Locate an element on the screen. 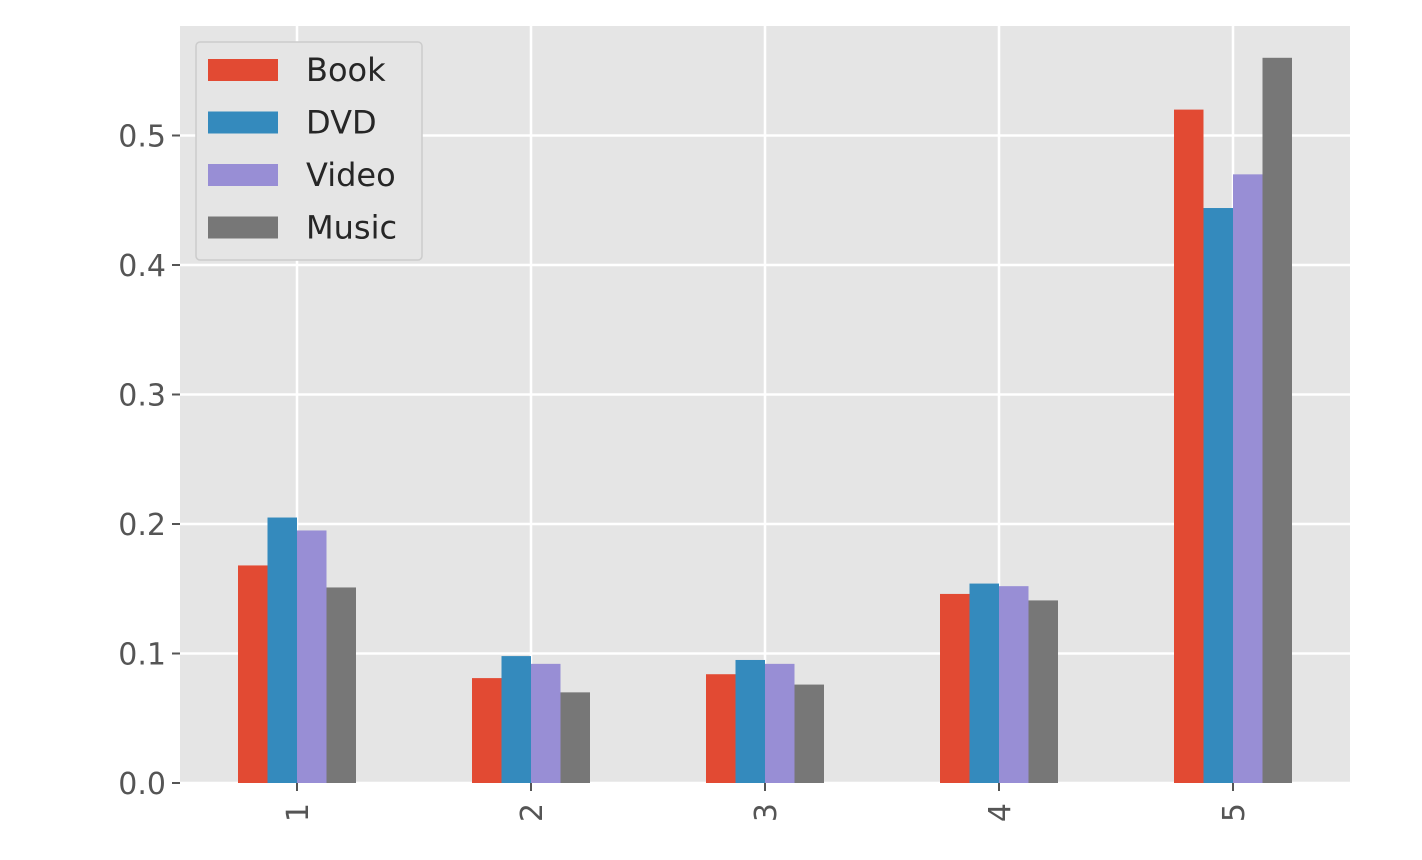  legend-label-book: Book is located at coordinates (346, 70).